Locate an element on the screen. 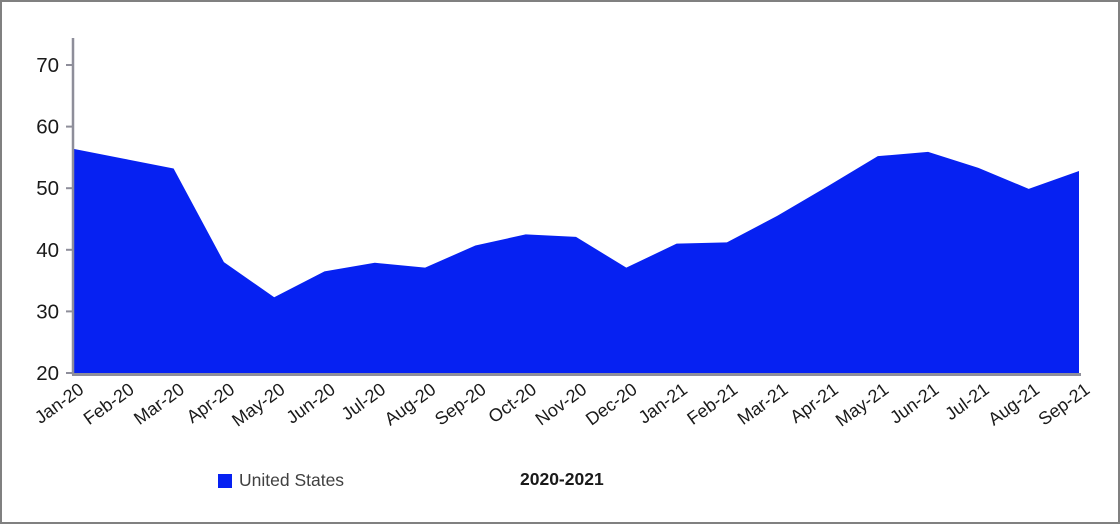 Image resolution: width=1120 pixels, height=524 pixels. x-tick-label: Jul-20 is located at coordinates (363, 401).